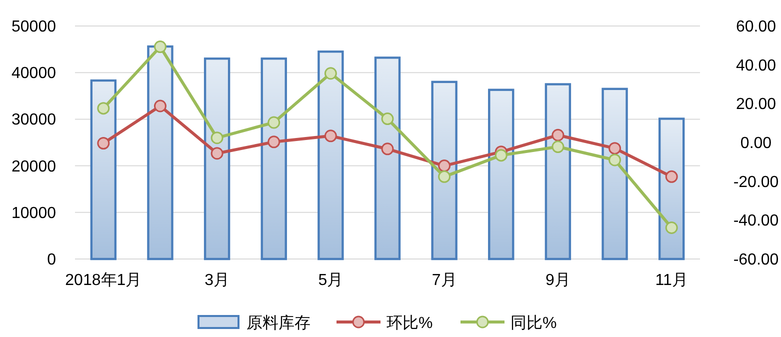 The width and height of the screenshot is (781, 337). Describe the element at coordinates (756, 260) in the screenshot. I see `y2-tick-label: -60.00` at that location.